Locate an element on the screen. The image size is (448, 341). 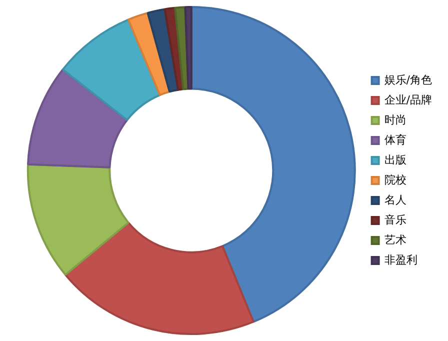
legend-label: 音乐 is located at coordinates (395, 219).